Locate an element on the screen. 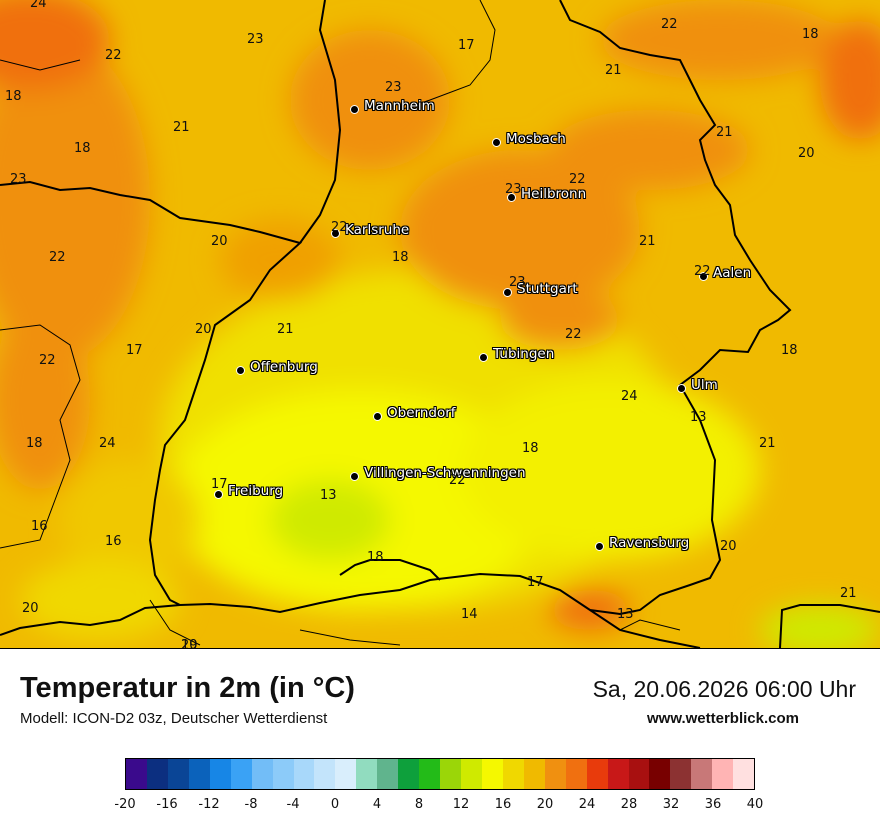 Image resolution: width=880 pixels, height=830 pixels. city-label: Karlsruhe is located at coordinates (377, 230).